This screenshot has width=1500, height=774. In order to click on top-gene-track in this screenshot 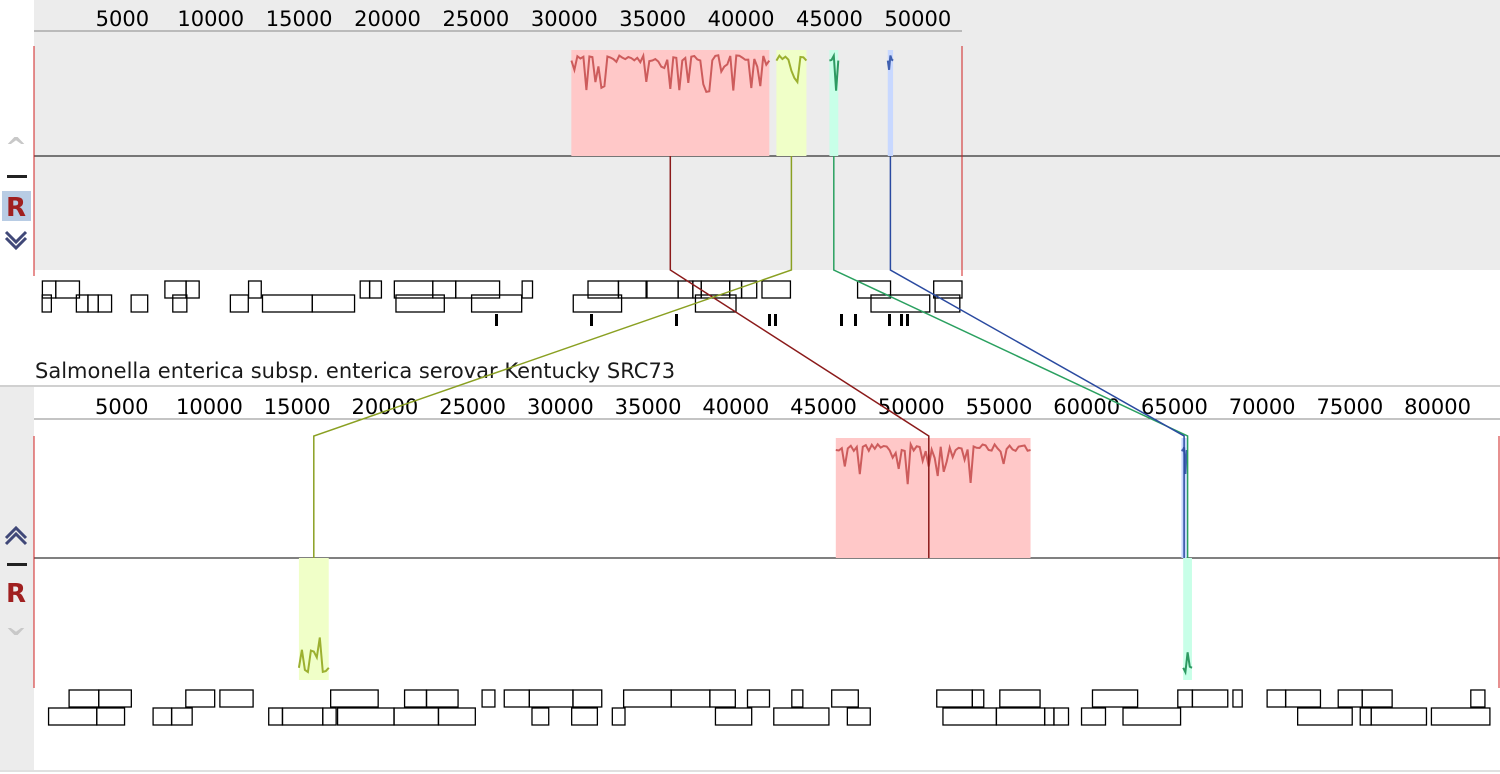, I will do `click(502, 303)`.